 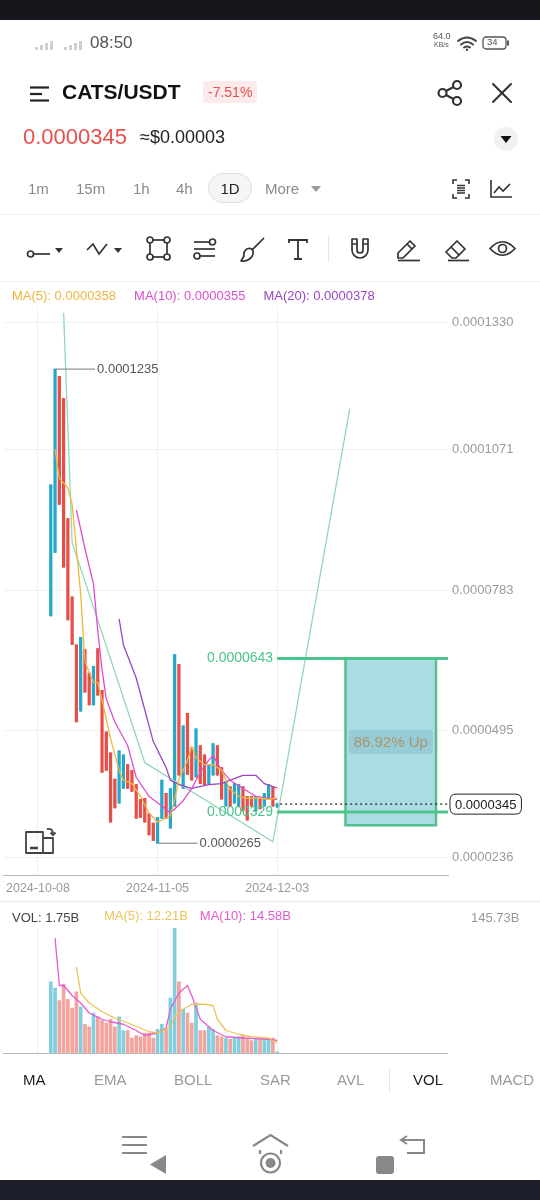 What do you see at coordinates (428, 1080) in the screenshot?
I see `text: VOL` at bounding box center [428, 1080].